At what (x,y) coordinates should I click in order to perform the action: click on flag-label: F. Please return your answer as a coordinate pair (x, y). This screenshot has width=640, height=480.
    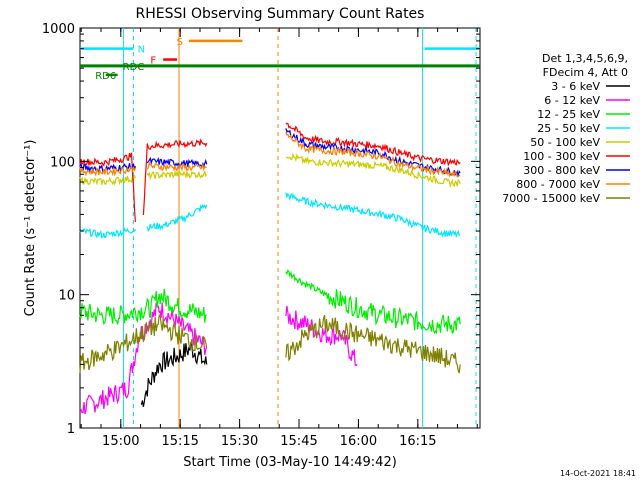
    Looking at the image, I should click on (153, 61).